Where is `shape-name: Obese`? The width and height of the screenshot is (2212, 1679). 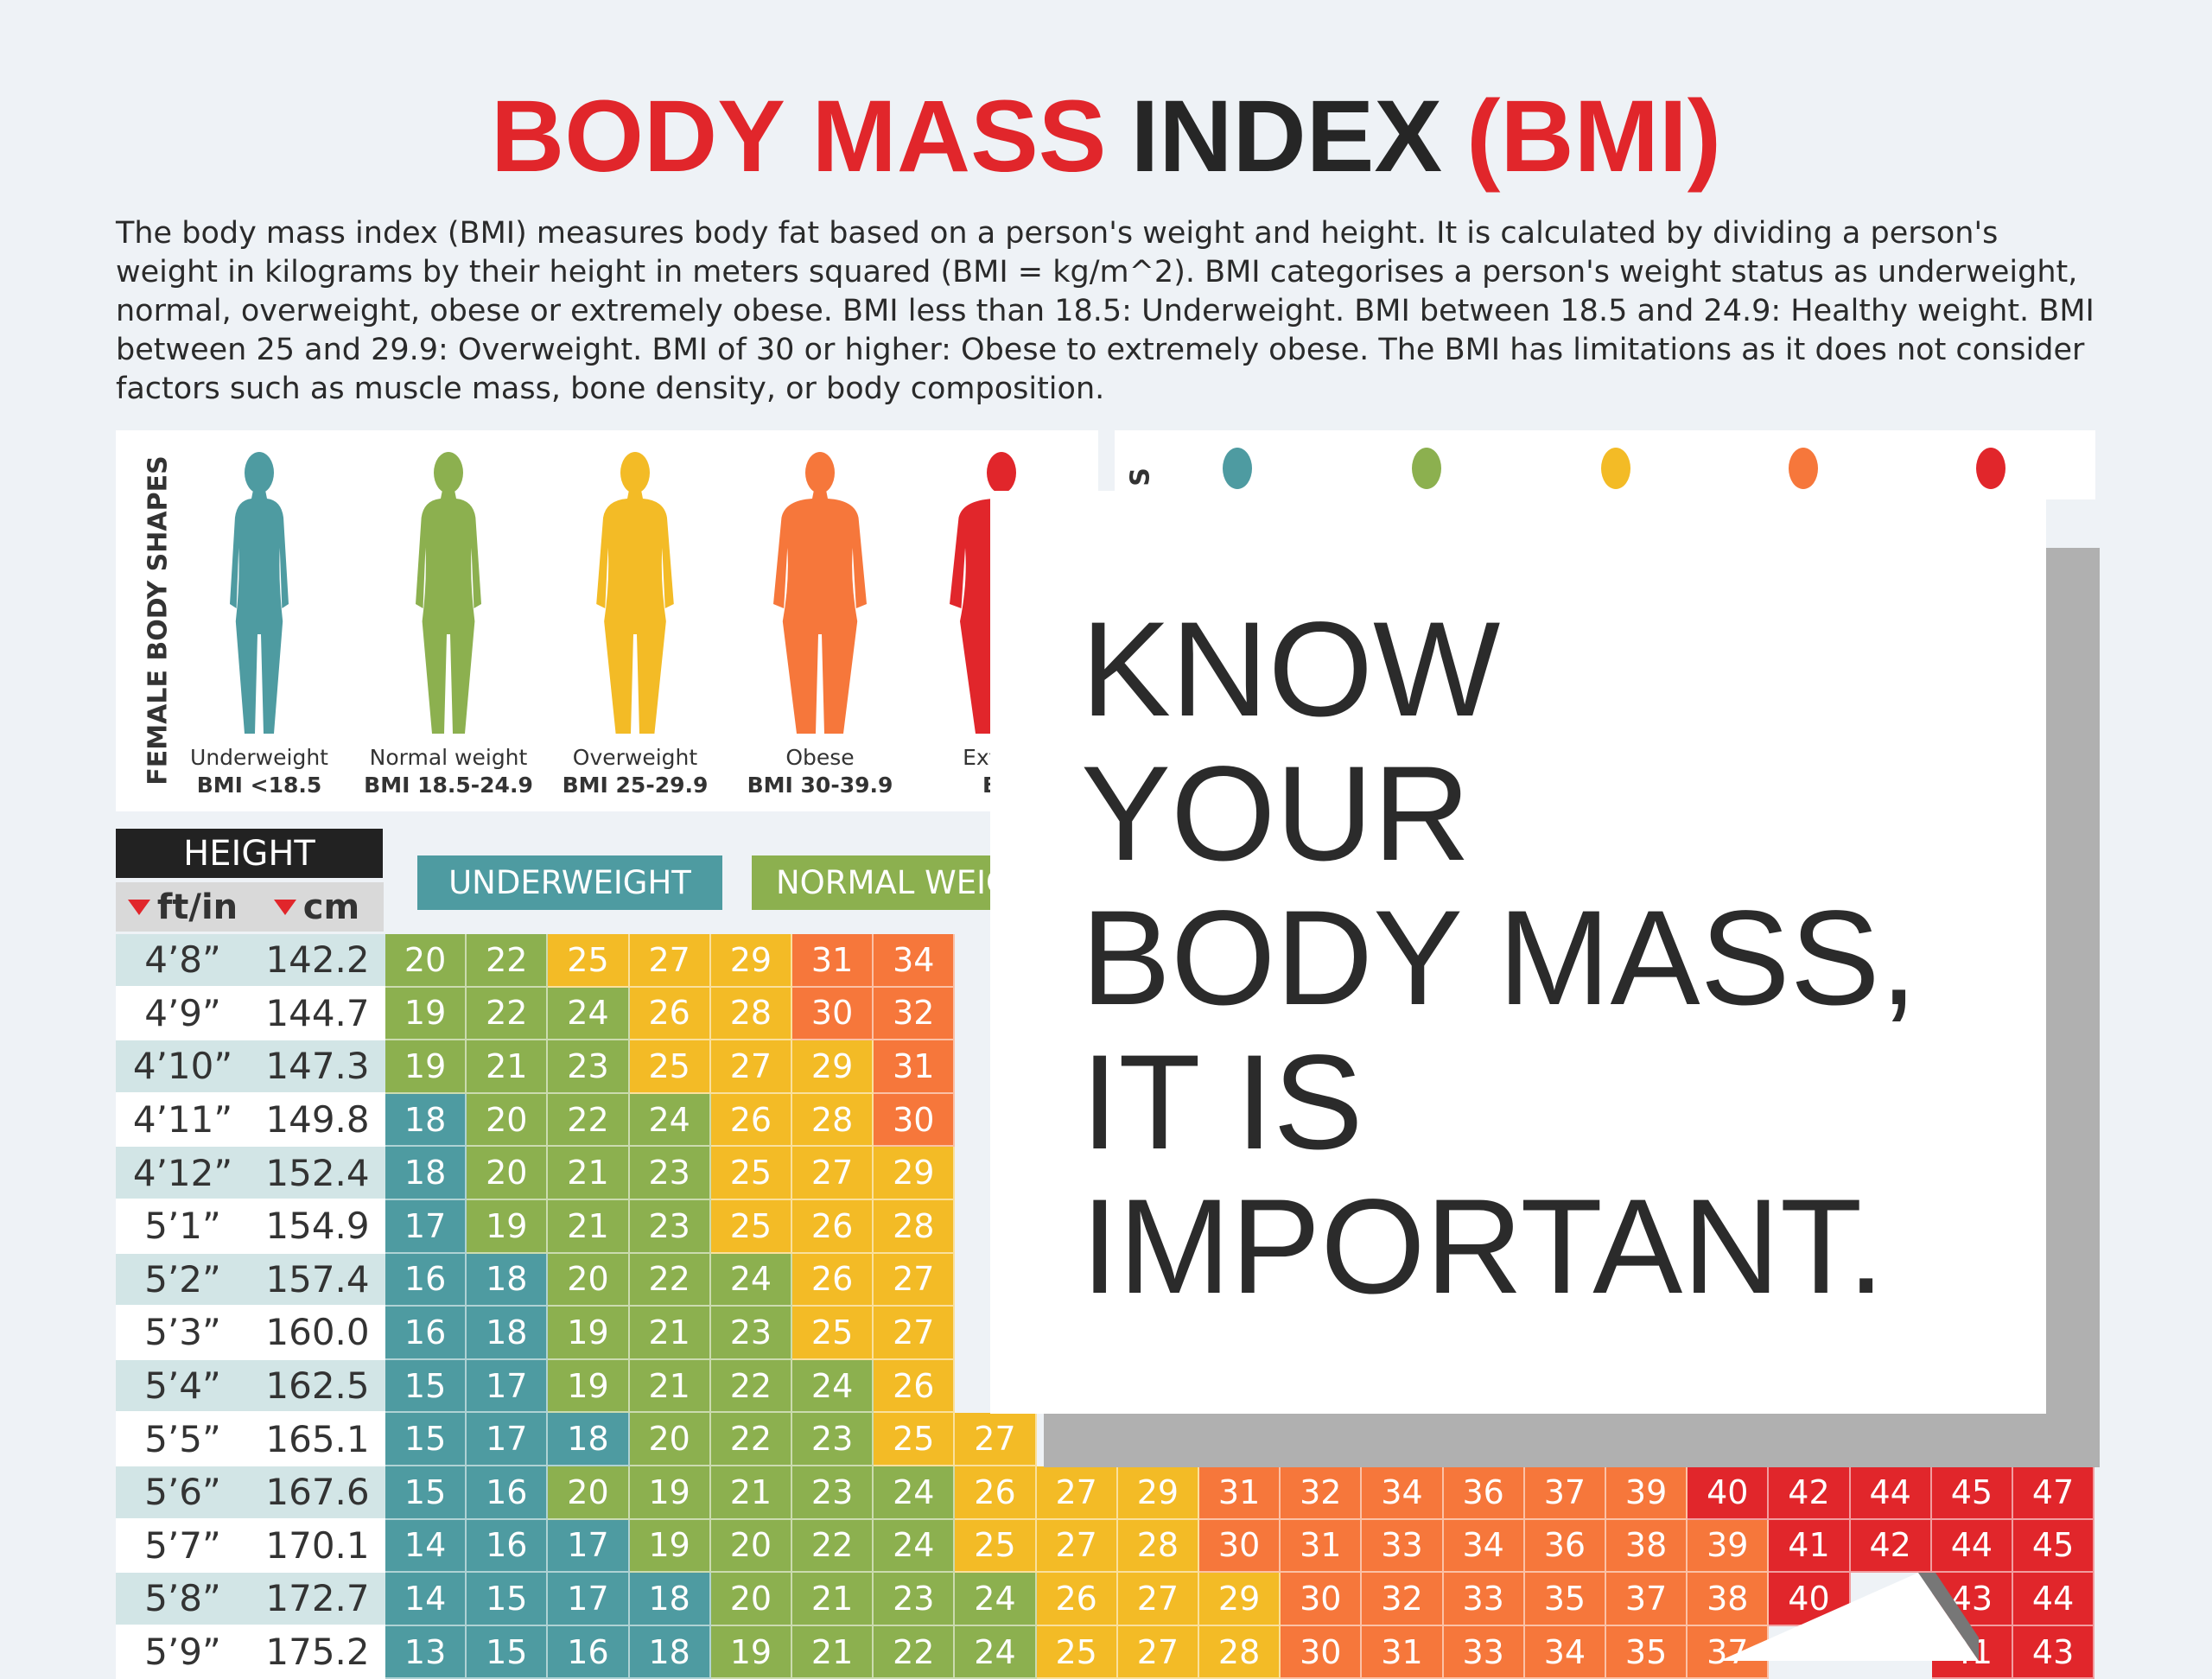 shape-name: Obese is located at coordinates (820, 757).